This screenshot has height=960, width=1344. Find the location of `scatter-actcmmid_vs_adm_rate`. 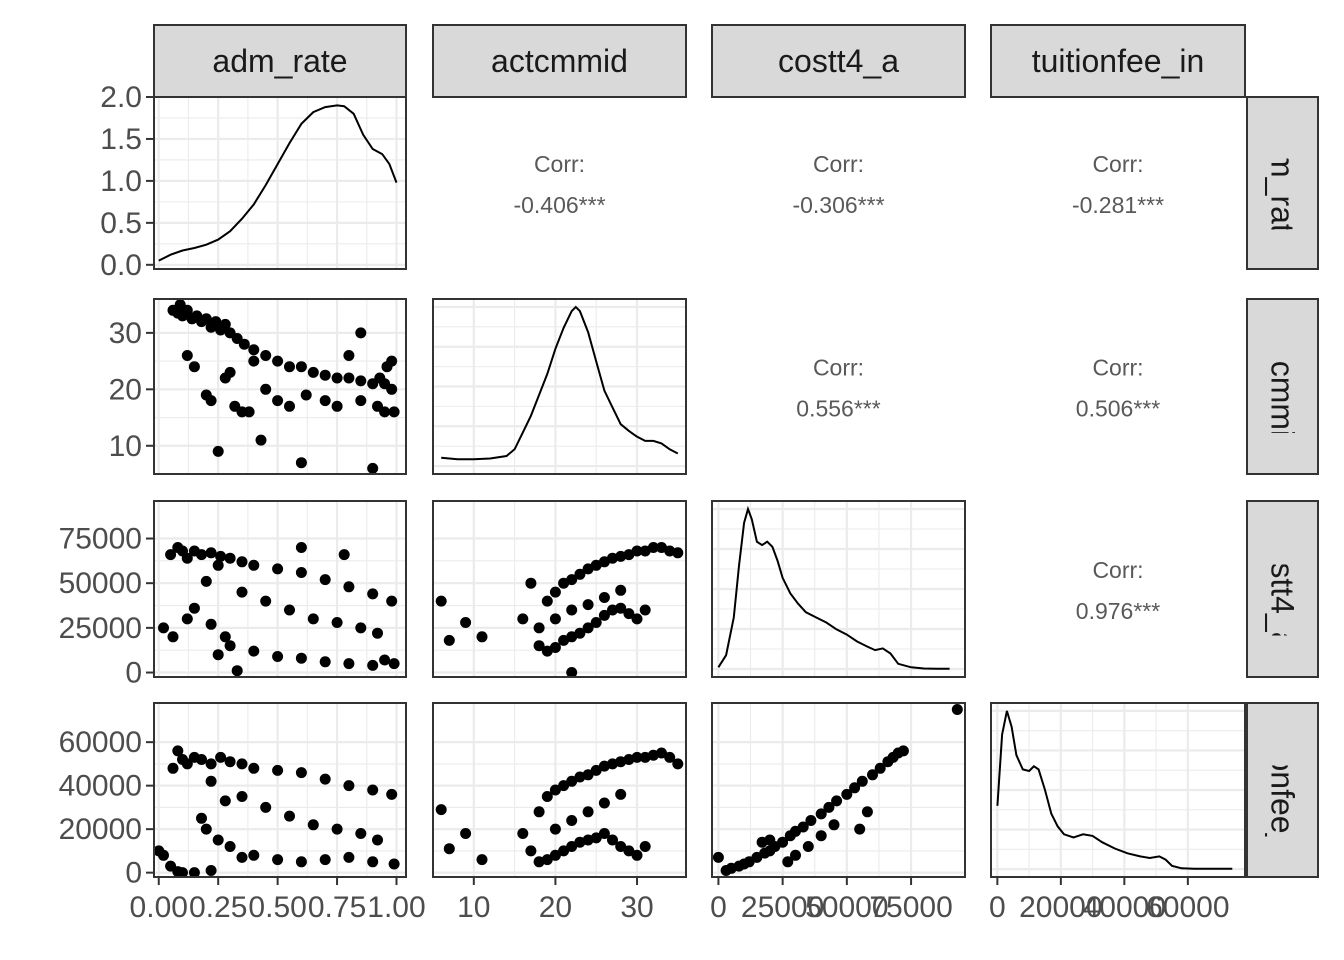

scatter-actcmmid_vs_adm_rate is located at coordinates (283, 386).